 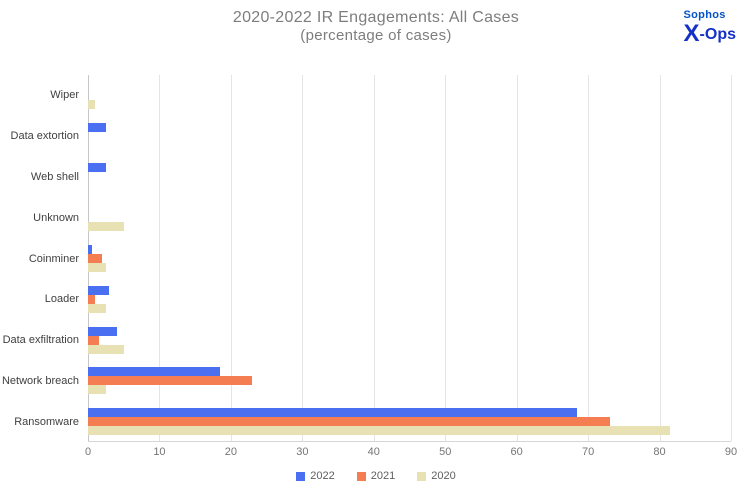 What do you see at coordinates (64, 95) in the screenshot?
I see `category-label: Wiper` at bounding box center [64, 95].